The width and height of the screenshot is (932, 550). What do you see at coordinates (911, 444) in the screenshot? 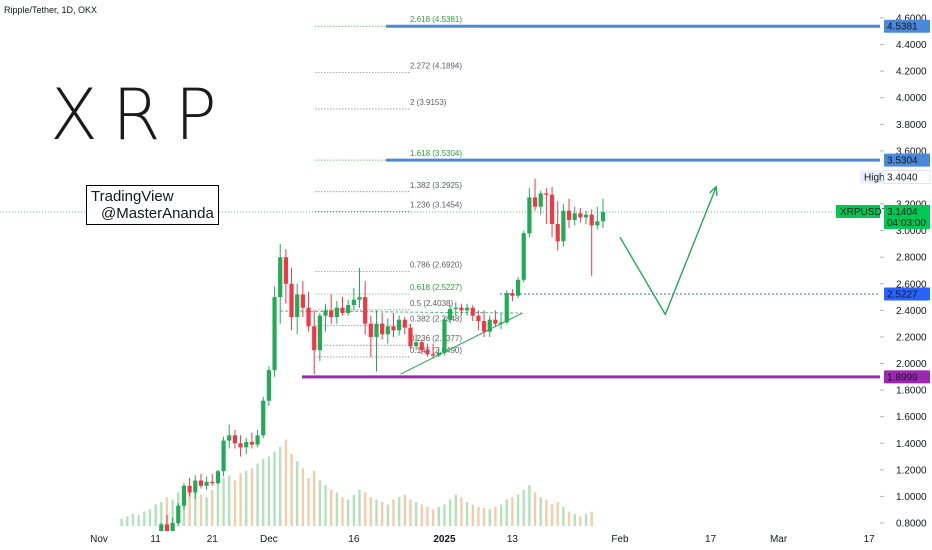
I see `price-tick-label: 1.4000` at bounding box center [911, 444].